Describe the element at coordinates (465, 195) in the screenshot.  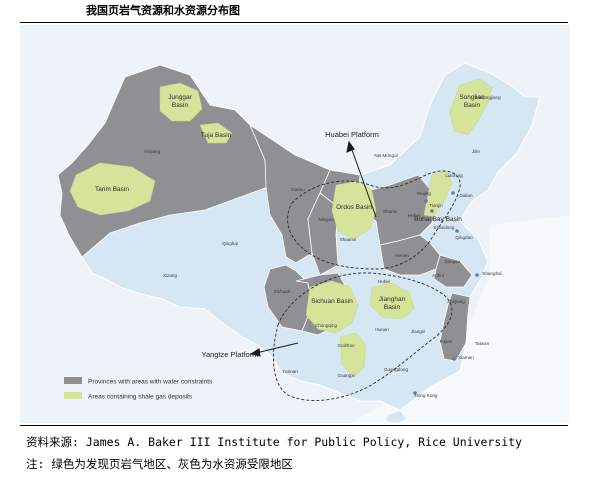
I see `place-label-dalian: Dalian` at that location.